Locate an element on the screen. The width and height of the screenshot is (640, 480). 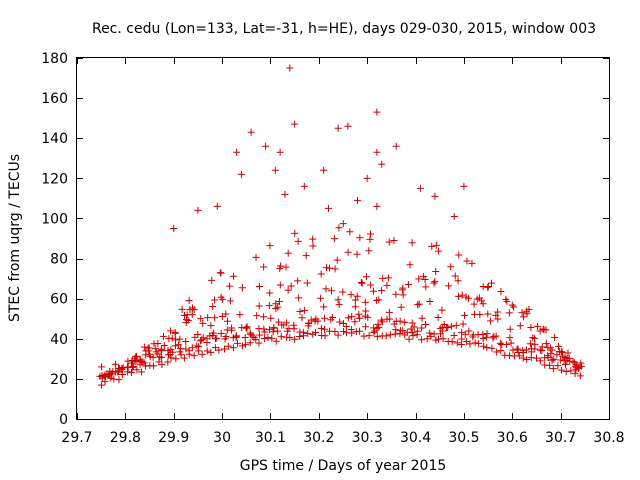
x-tick-label: 30.8 is located at coordinates (608, 438).